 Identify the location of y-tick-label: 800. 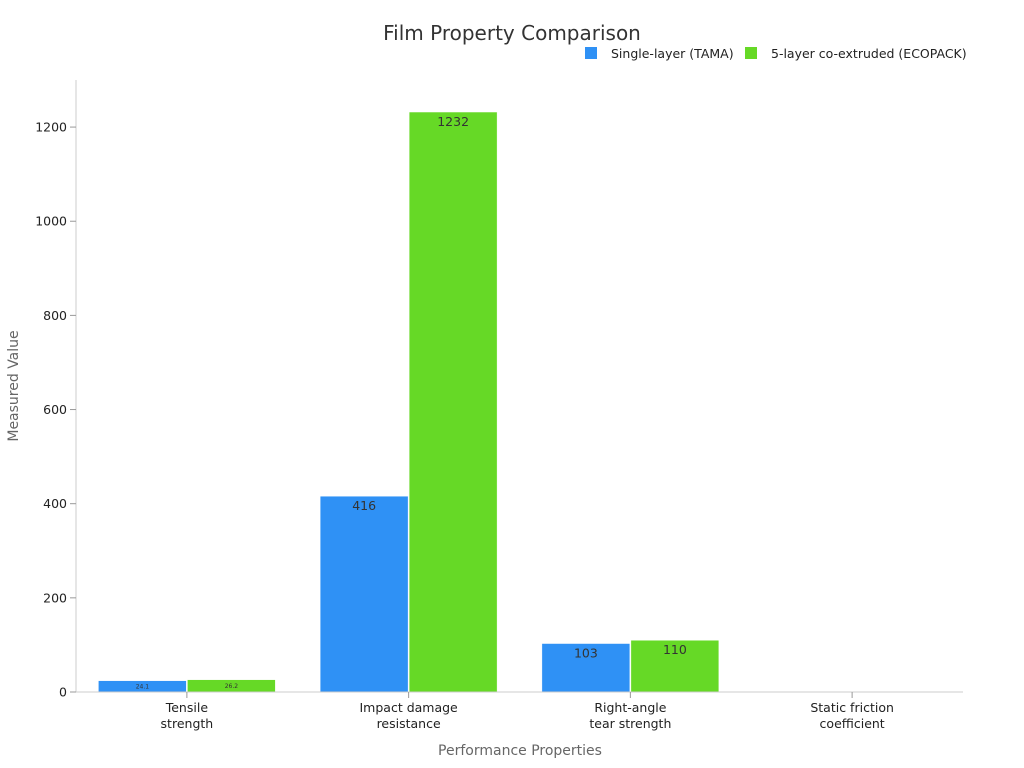
(55, 315).